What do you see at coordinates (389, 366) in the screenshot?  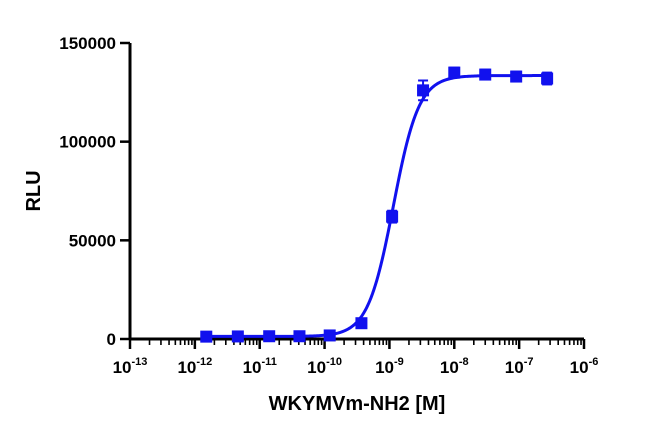 I see `x-tick-label: 10⁻⁹` at bounding box center [389, 366].